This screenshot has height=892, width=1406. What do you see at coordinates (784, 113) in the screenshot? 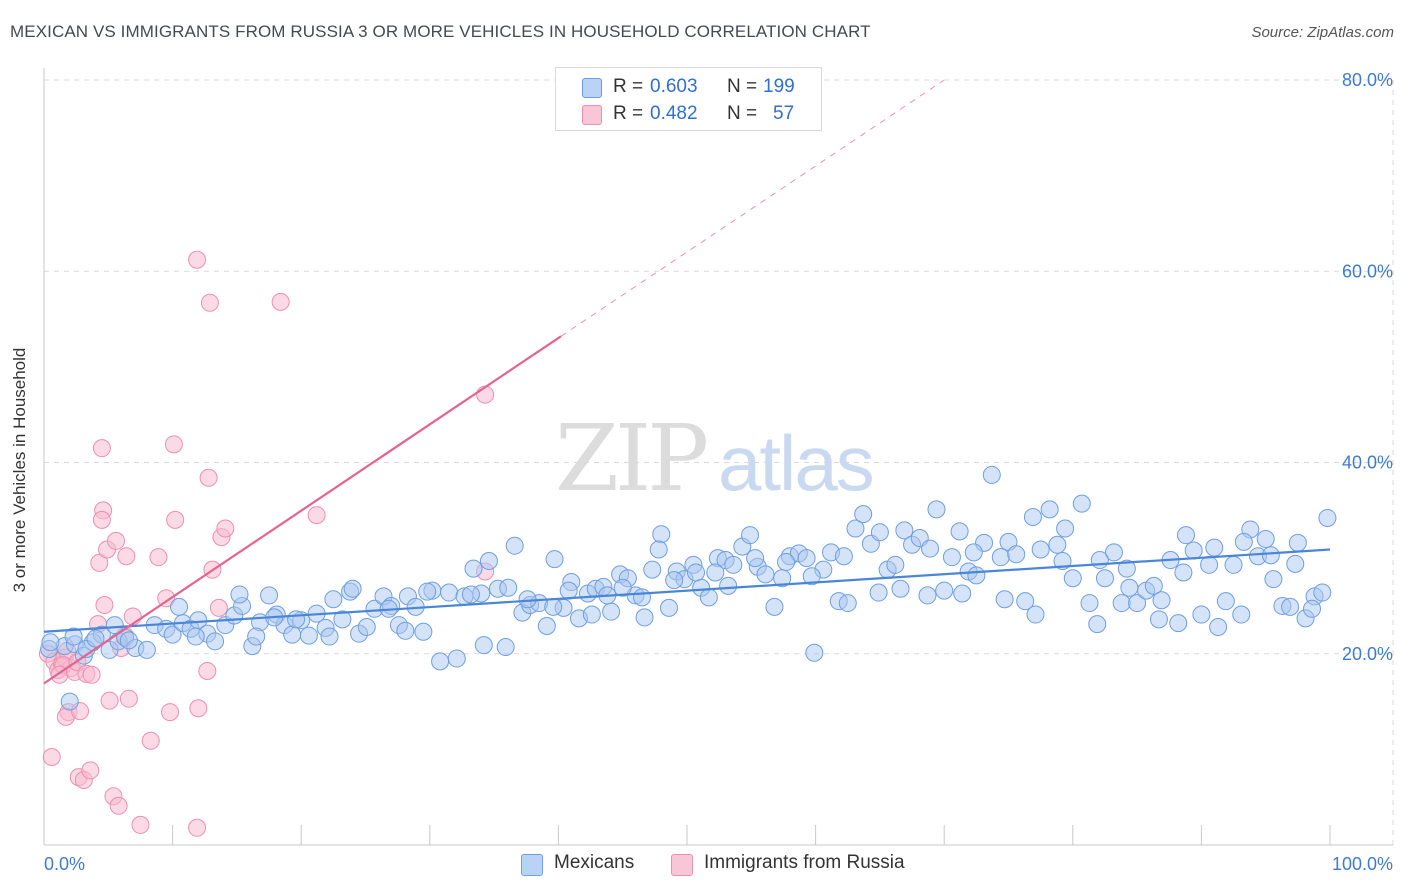
I see `legend-n-value: 57` at bounding box center [784, 113].